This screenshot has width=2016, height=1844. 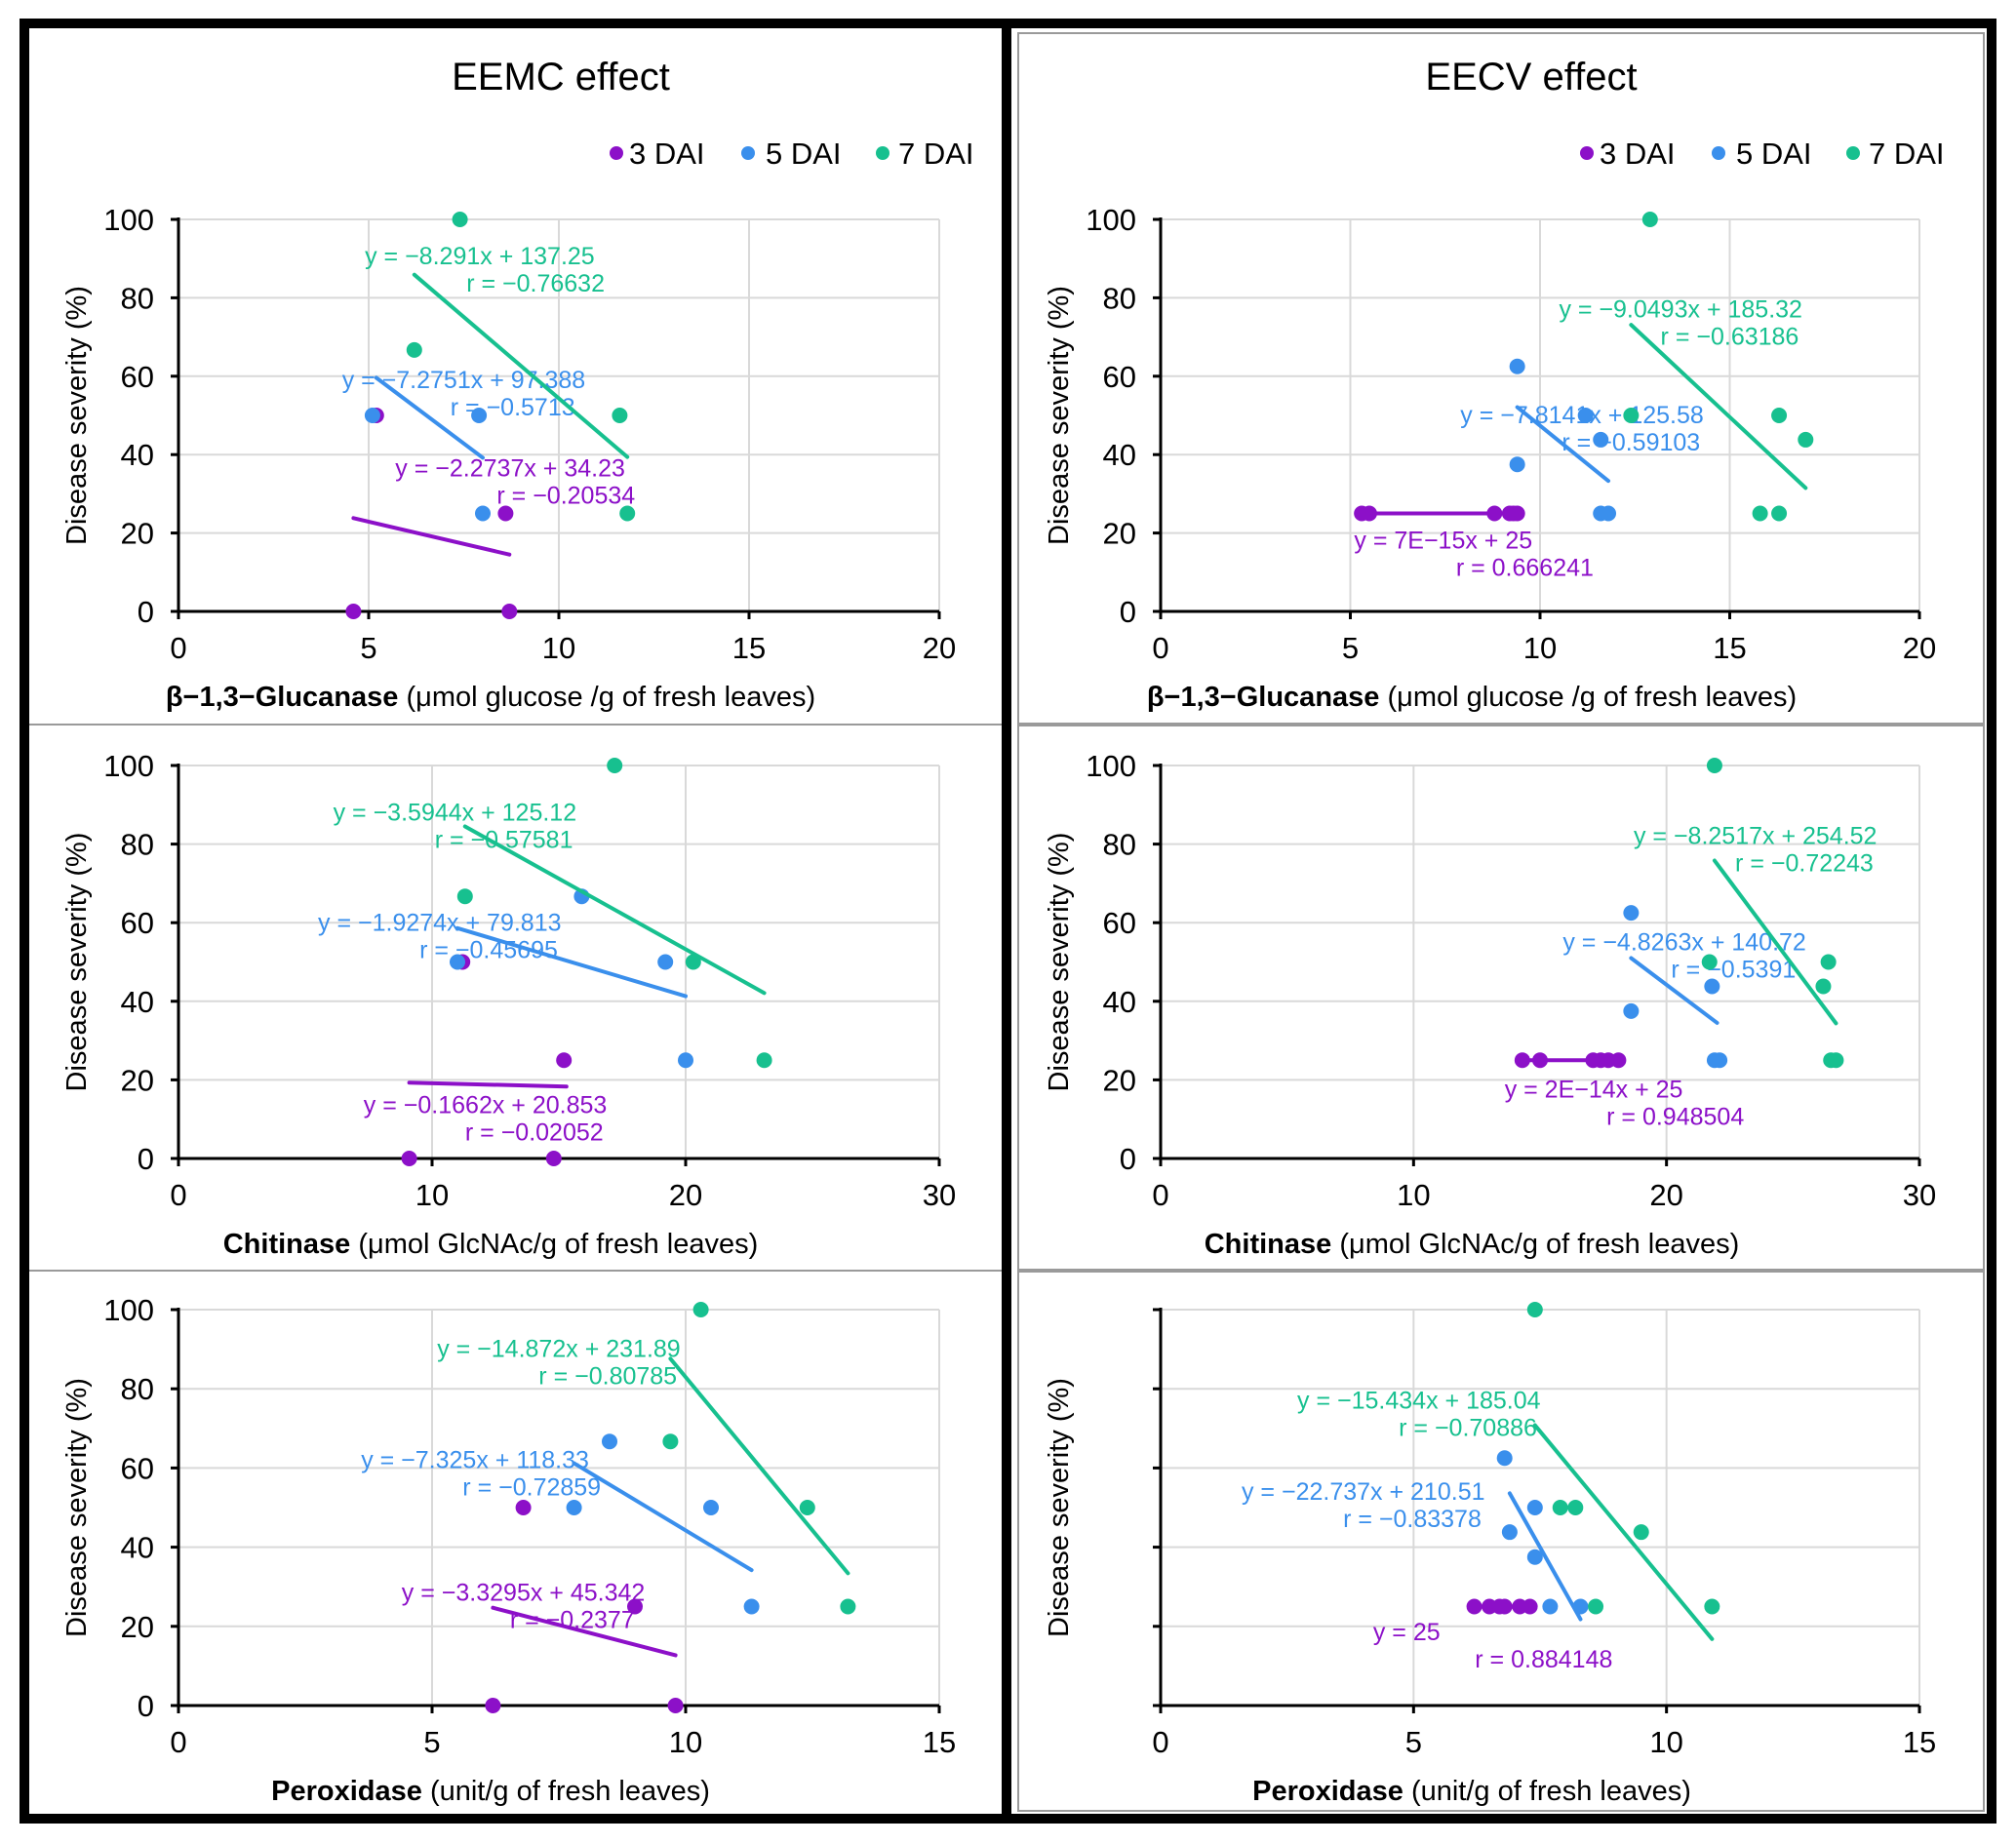 What do you see at coordinates (440, 922) in the screenshot?
I see `trendline-equation: y = −1.9274x + 79.813` at bounding box center [440, 922].